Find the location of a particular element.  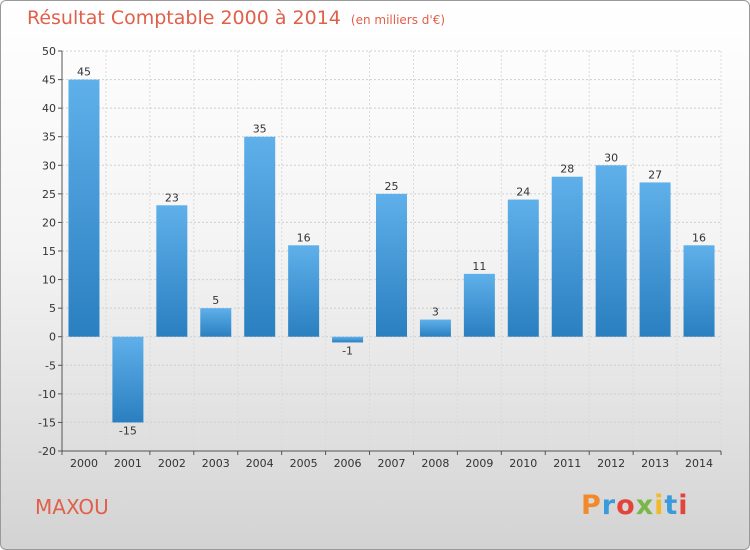

y-tick-label: -15 is located at coordinates (47, 422).